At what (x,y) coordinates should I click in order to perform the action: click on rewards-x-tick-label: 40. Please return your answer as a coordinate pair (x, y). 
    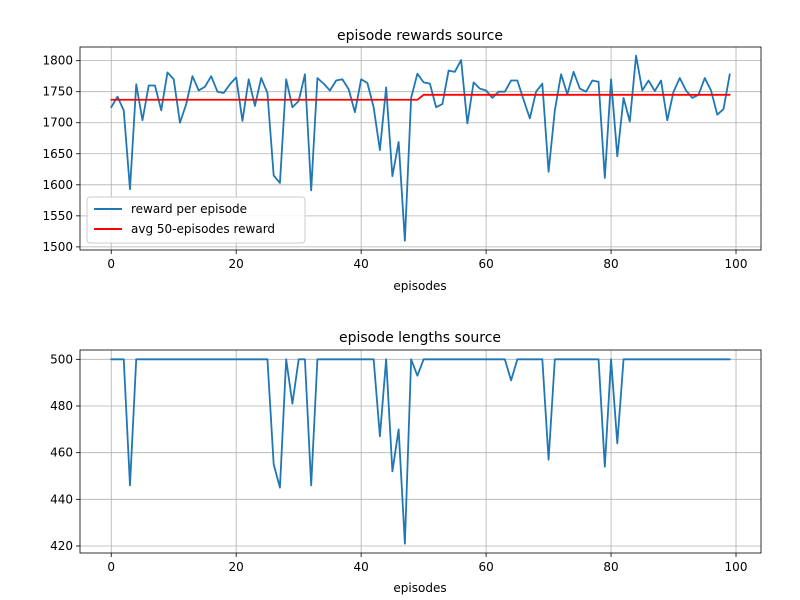
    Looking at the image, I should click on (361, 264).